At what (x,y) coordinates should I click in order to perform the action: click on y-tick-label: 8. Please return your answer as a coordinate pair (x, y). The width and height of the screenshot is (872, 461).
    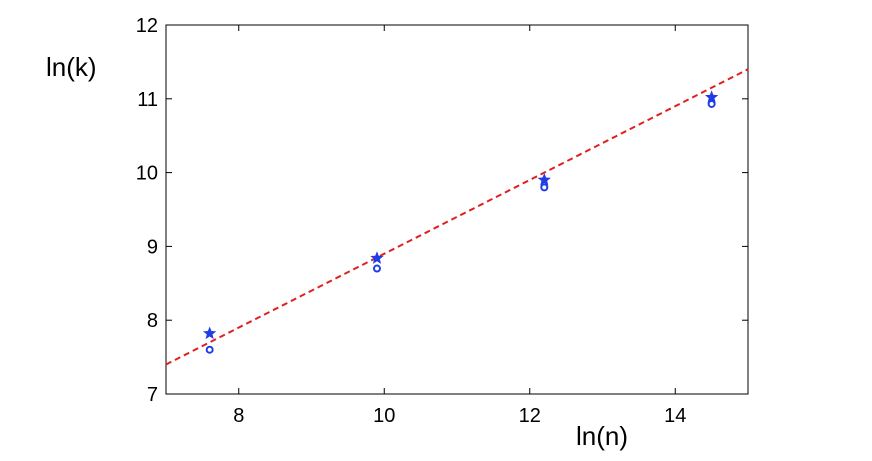
    Looking at the image, I should click on (152, 321).